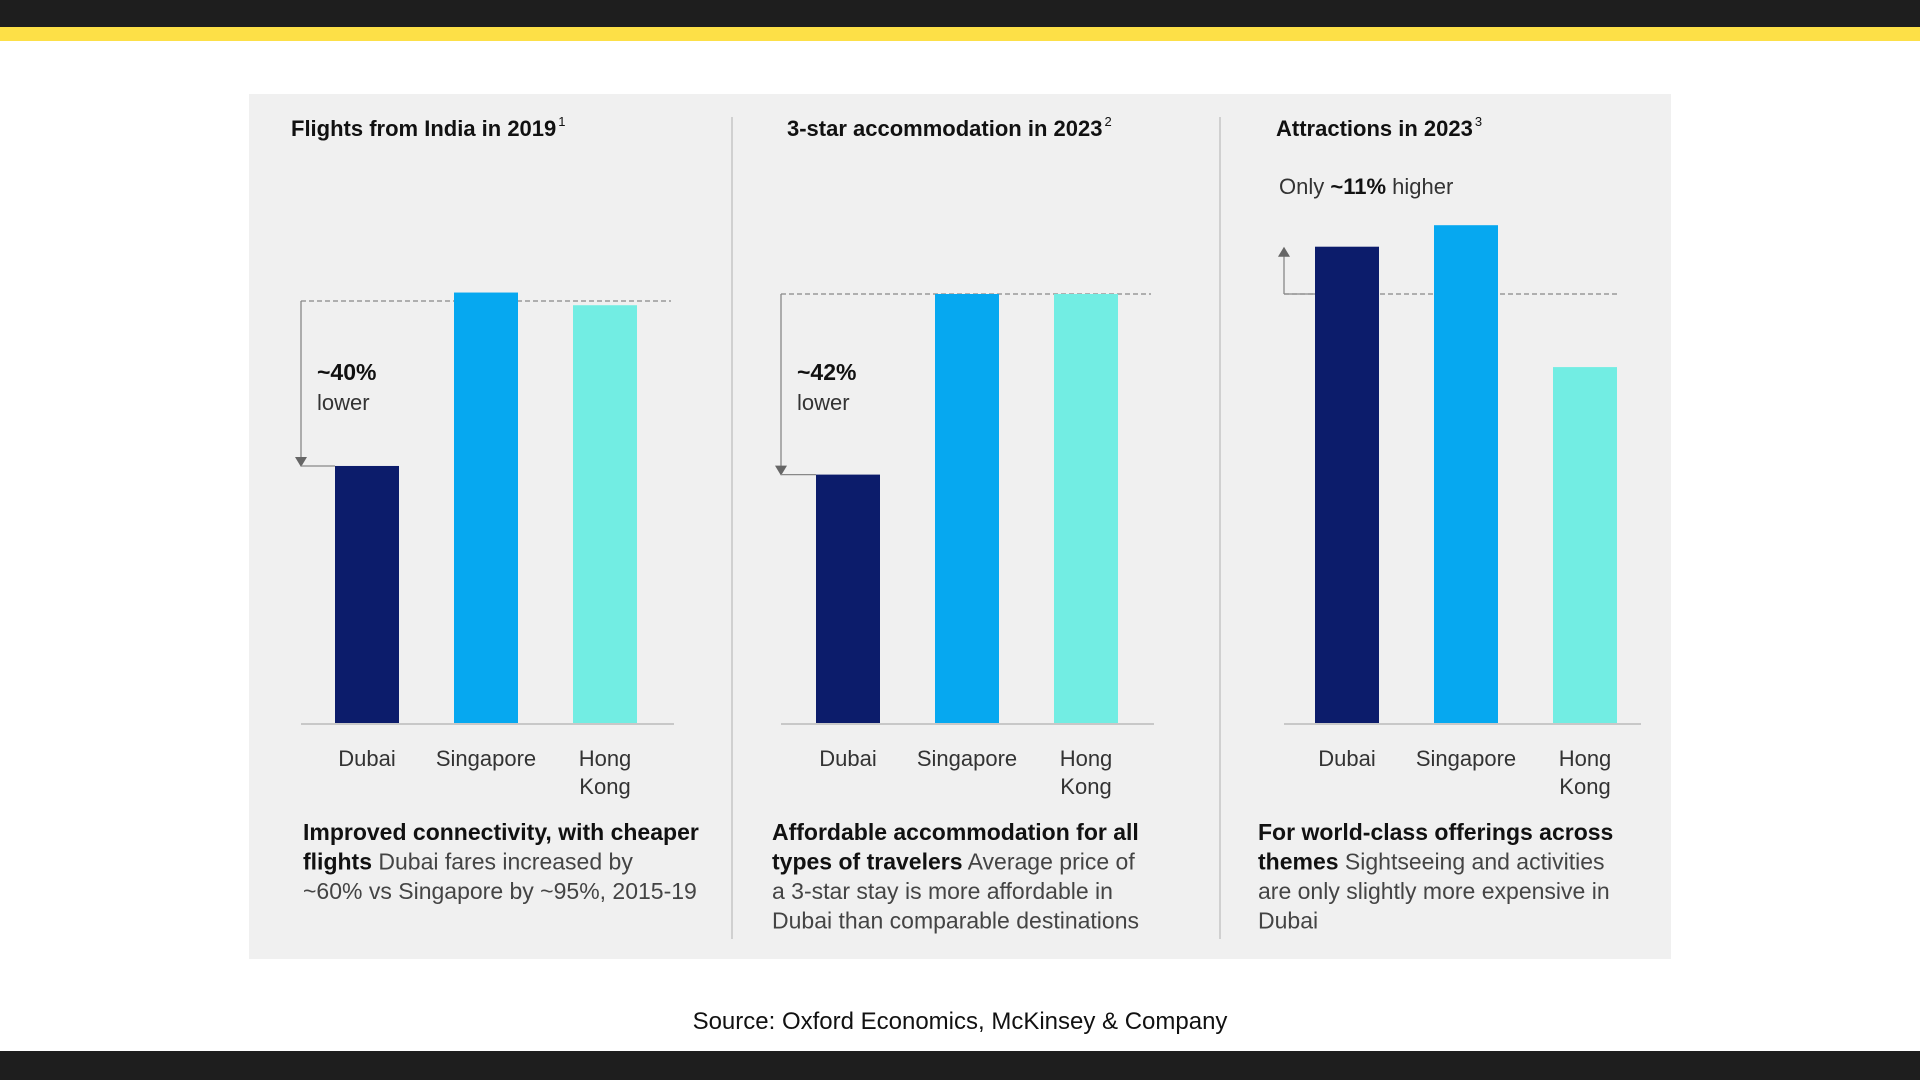 This screenshot has height=1080, width=1920. I want to click on title-footnote: 3, so click(1478, 121).